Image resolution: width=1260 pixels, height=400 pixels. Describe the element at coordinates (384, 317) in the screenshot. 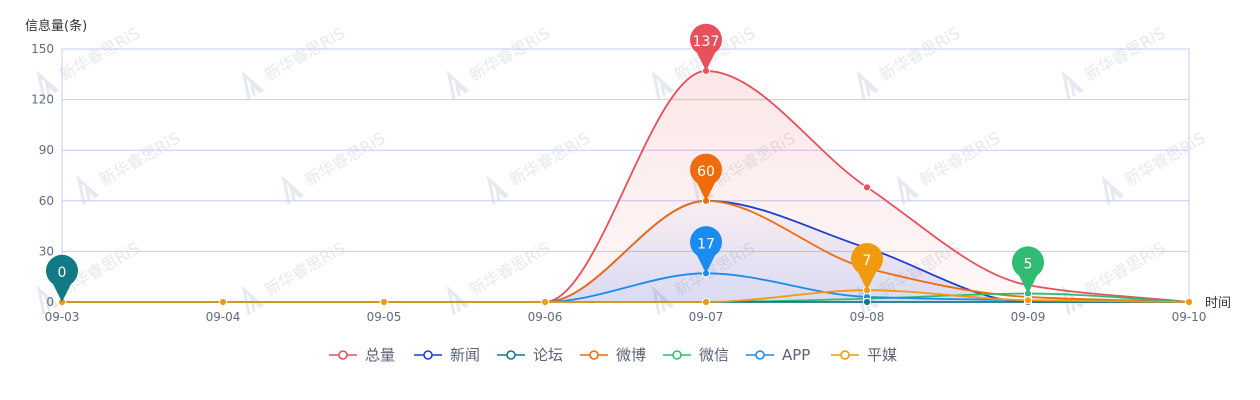

I see `x-tick-label: 09-05` at that location.